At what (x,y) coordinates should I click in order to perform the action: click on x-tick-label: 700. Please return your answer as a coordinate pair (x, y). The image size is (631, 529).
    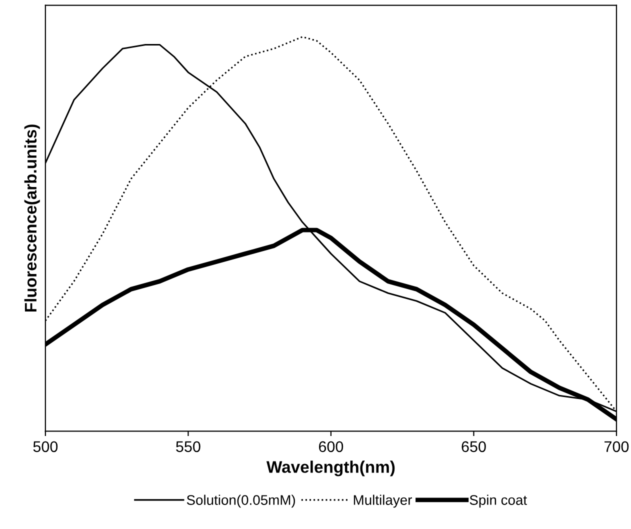
    Looking at the image, I should click on (616, 446).